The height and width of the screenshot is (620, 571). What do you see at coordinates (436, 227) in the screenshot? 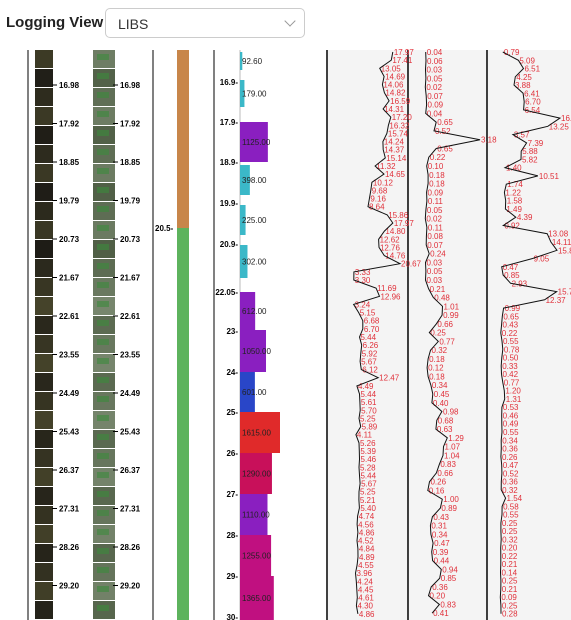
I see `log-value: 0.11` at bounding box center [436, 227].